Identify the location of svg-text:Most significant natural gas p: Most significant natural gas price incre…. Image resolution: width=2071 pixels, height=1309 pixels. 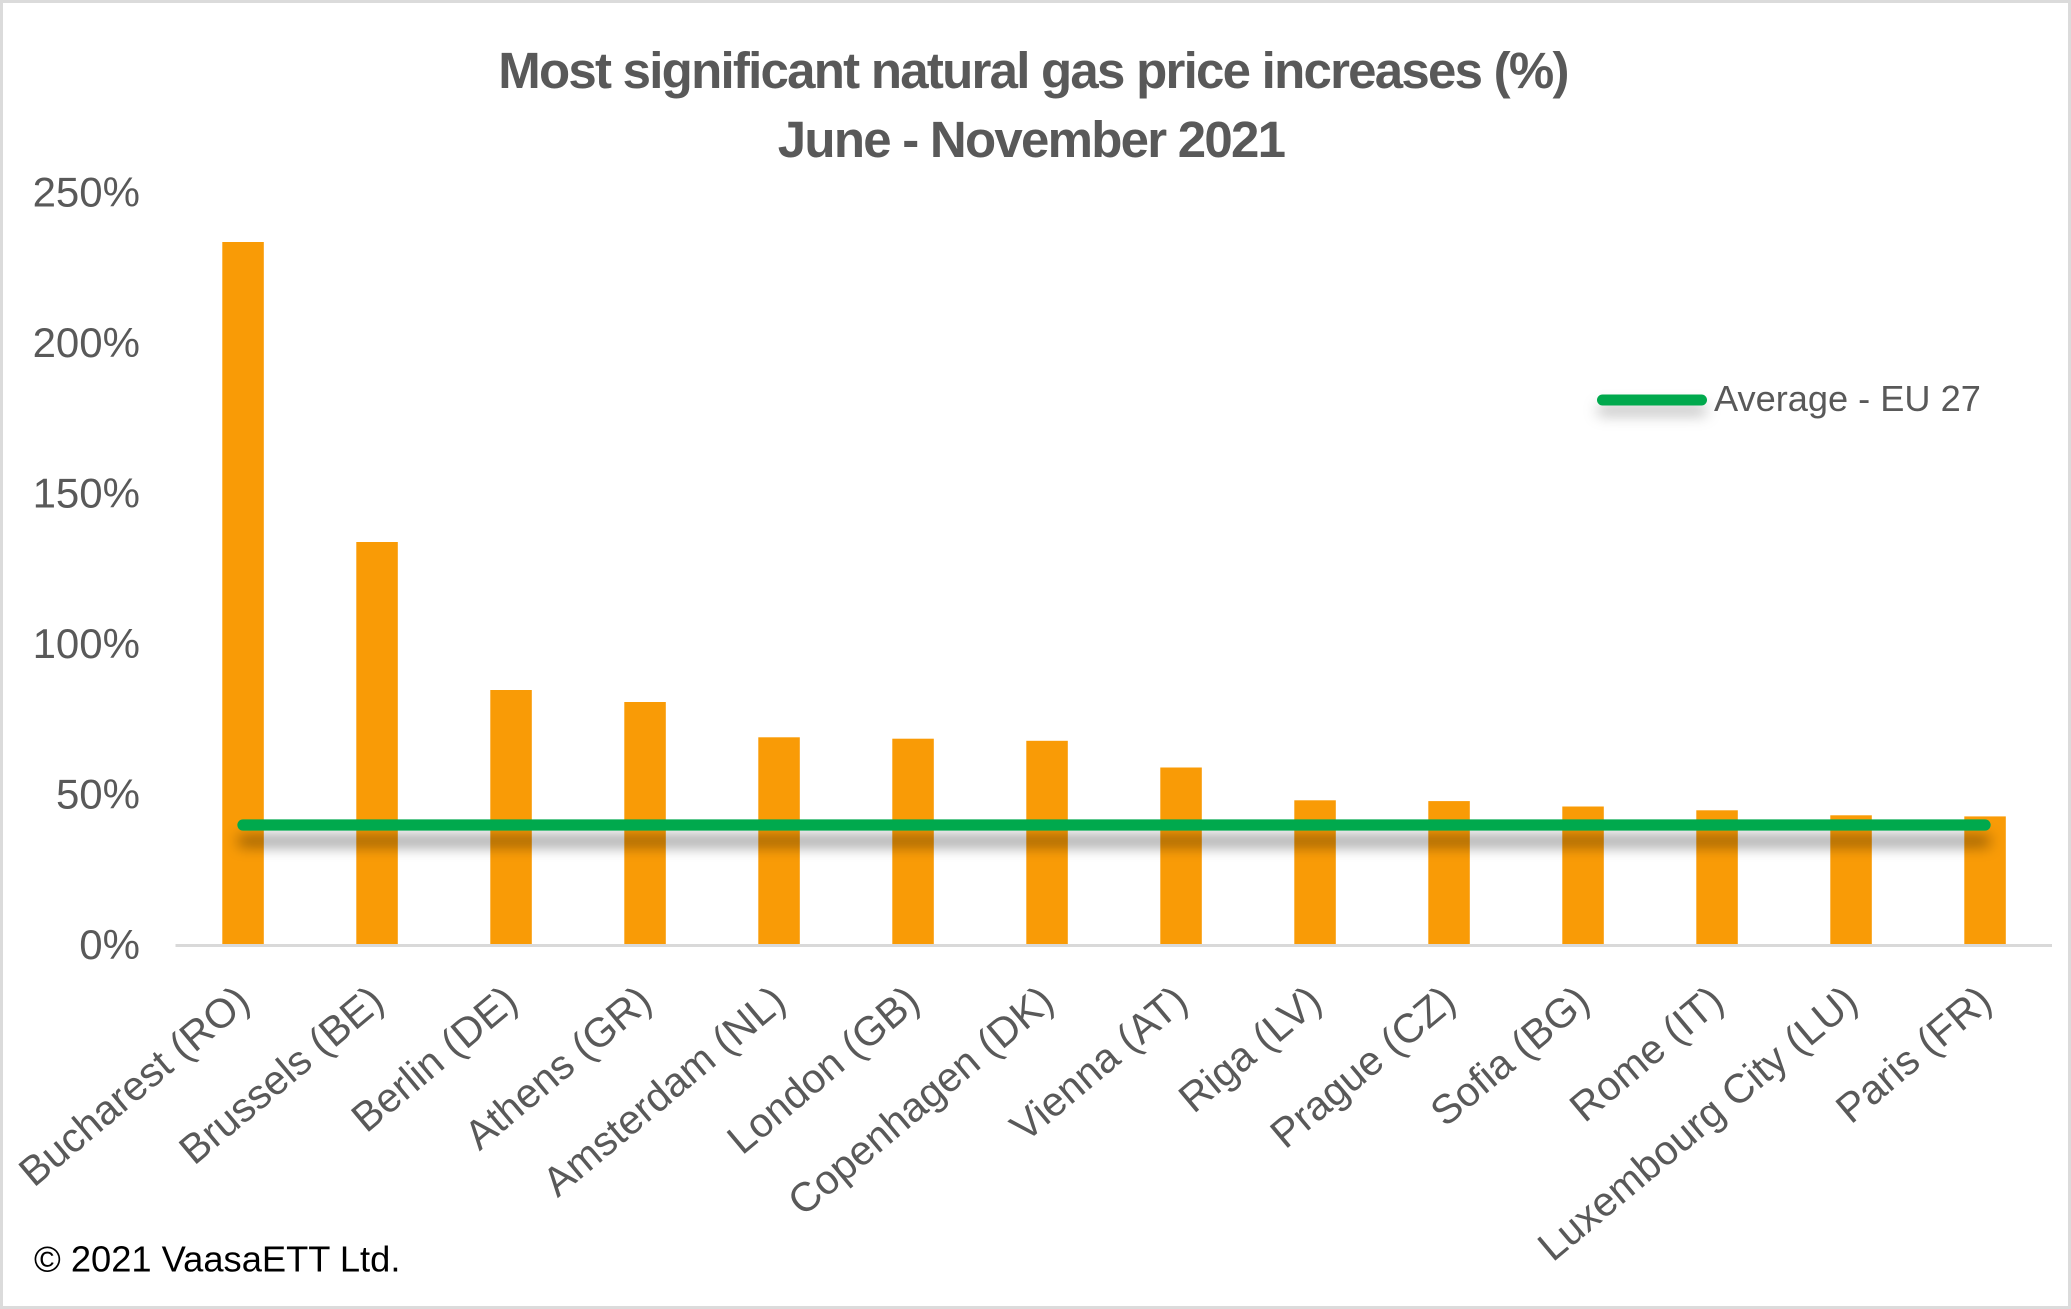
(1033, 70).